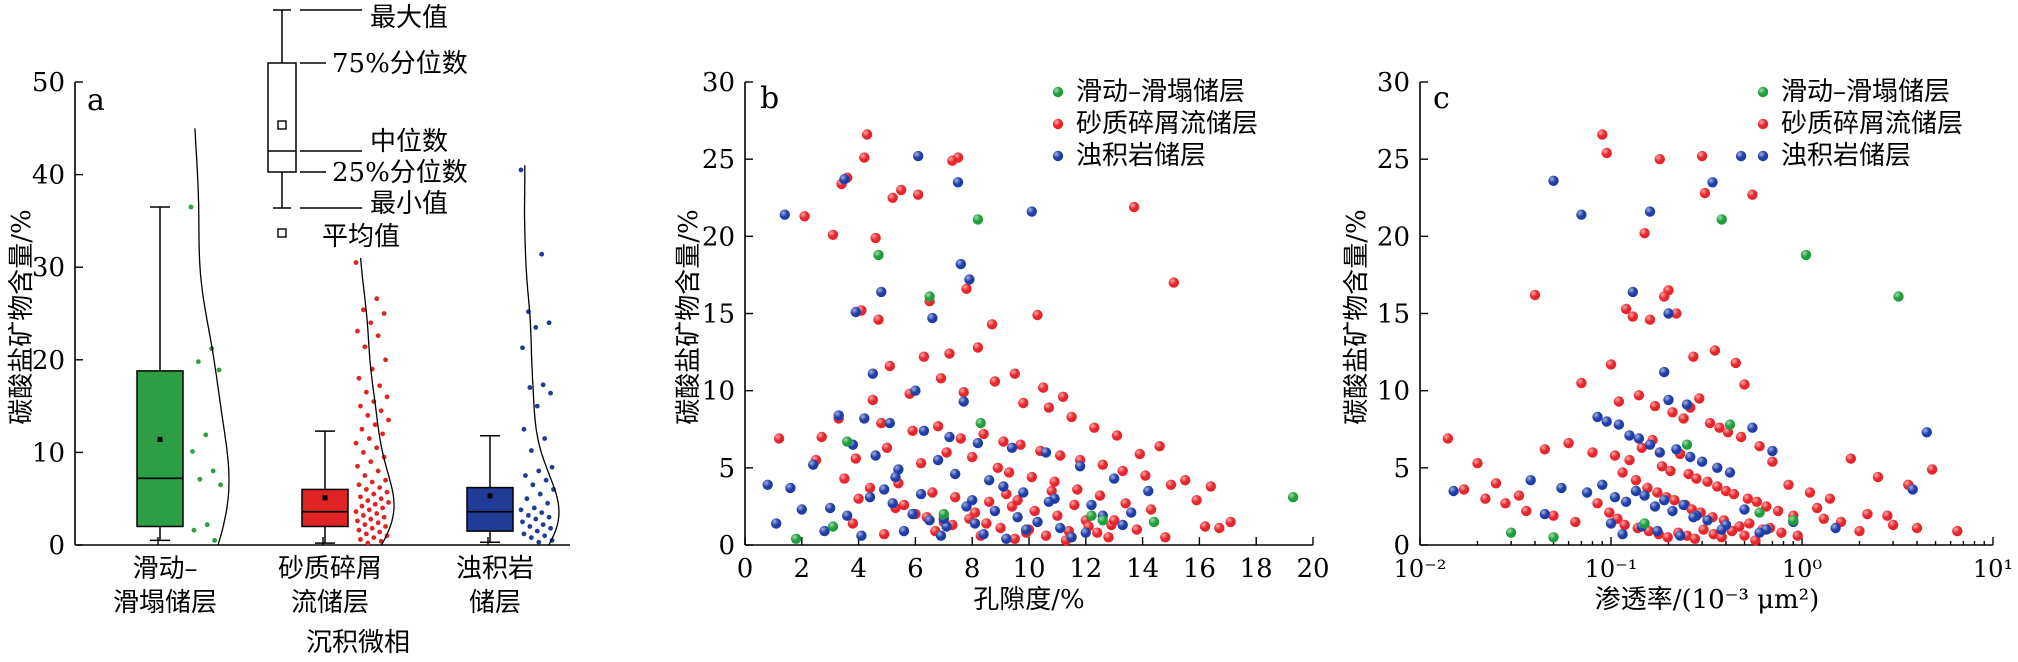 The image size is (2018, 662). Describe the element at coordinates (409, 204) in the screenshot. I see `legend-min: 最小值` at that location.